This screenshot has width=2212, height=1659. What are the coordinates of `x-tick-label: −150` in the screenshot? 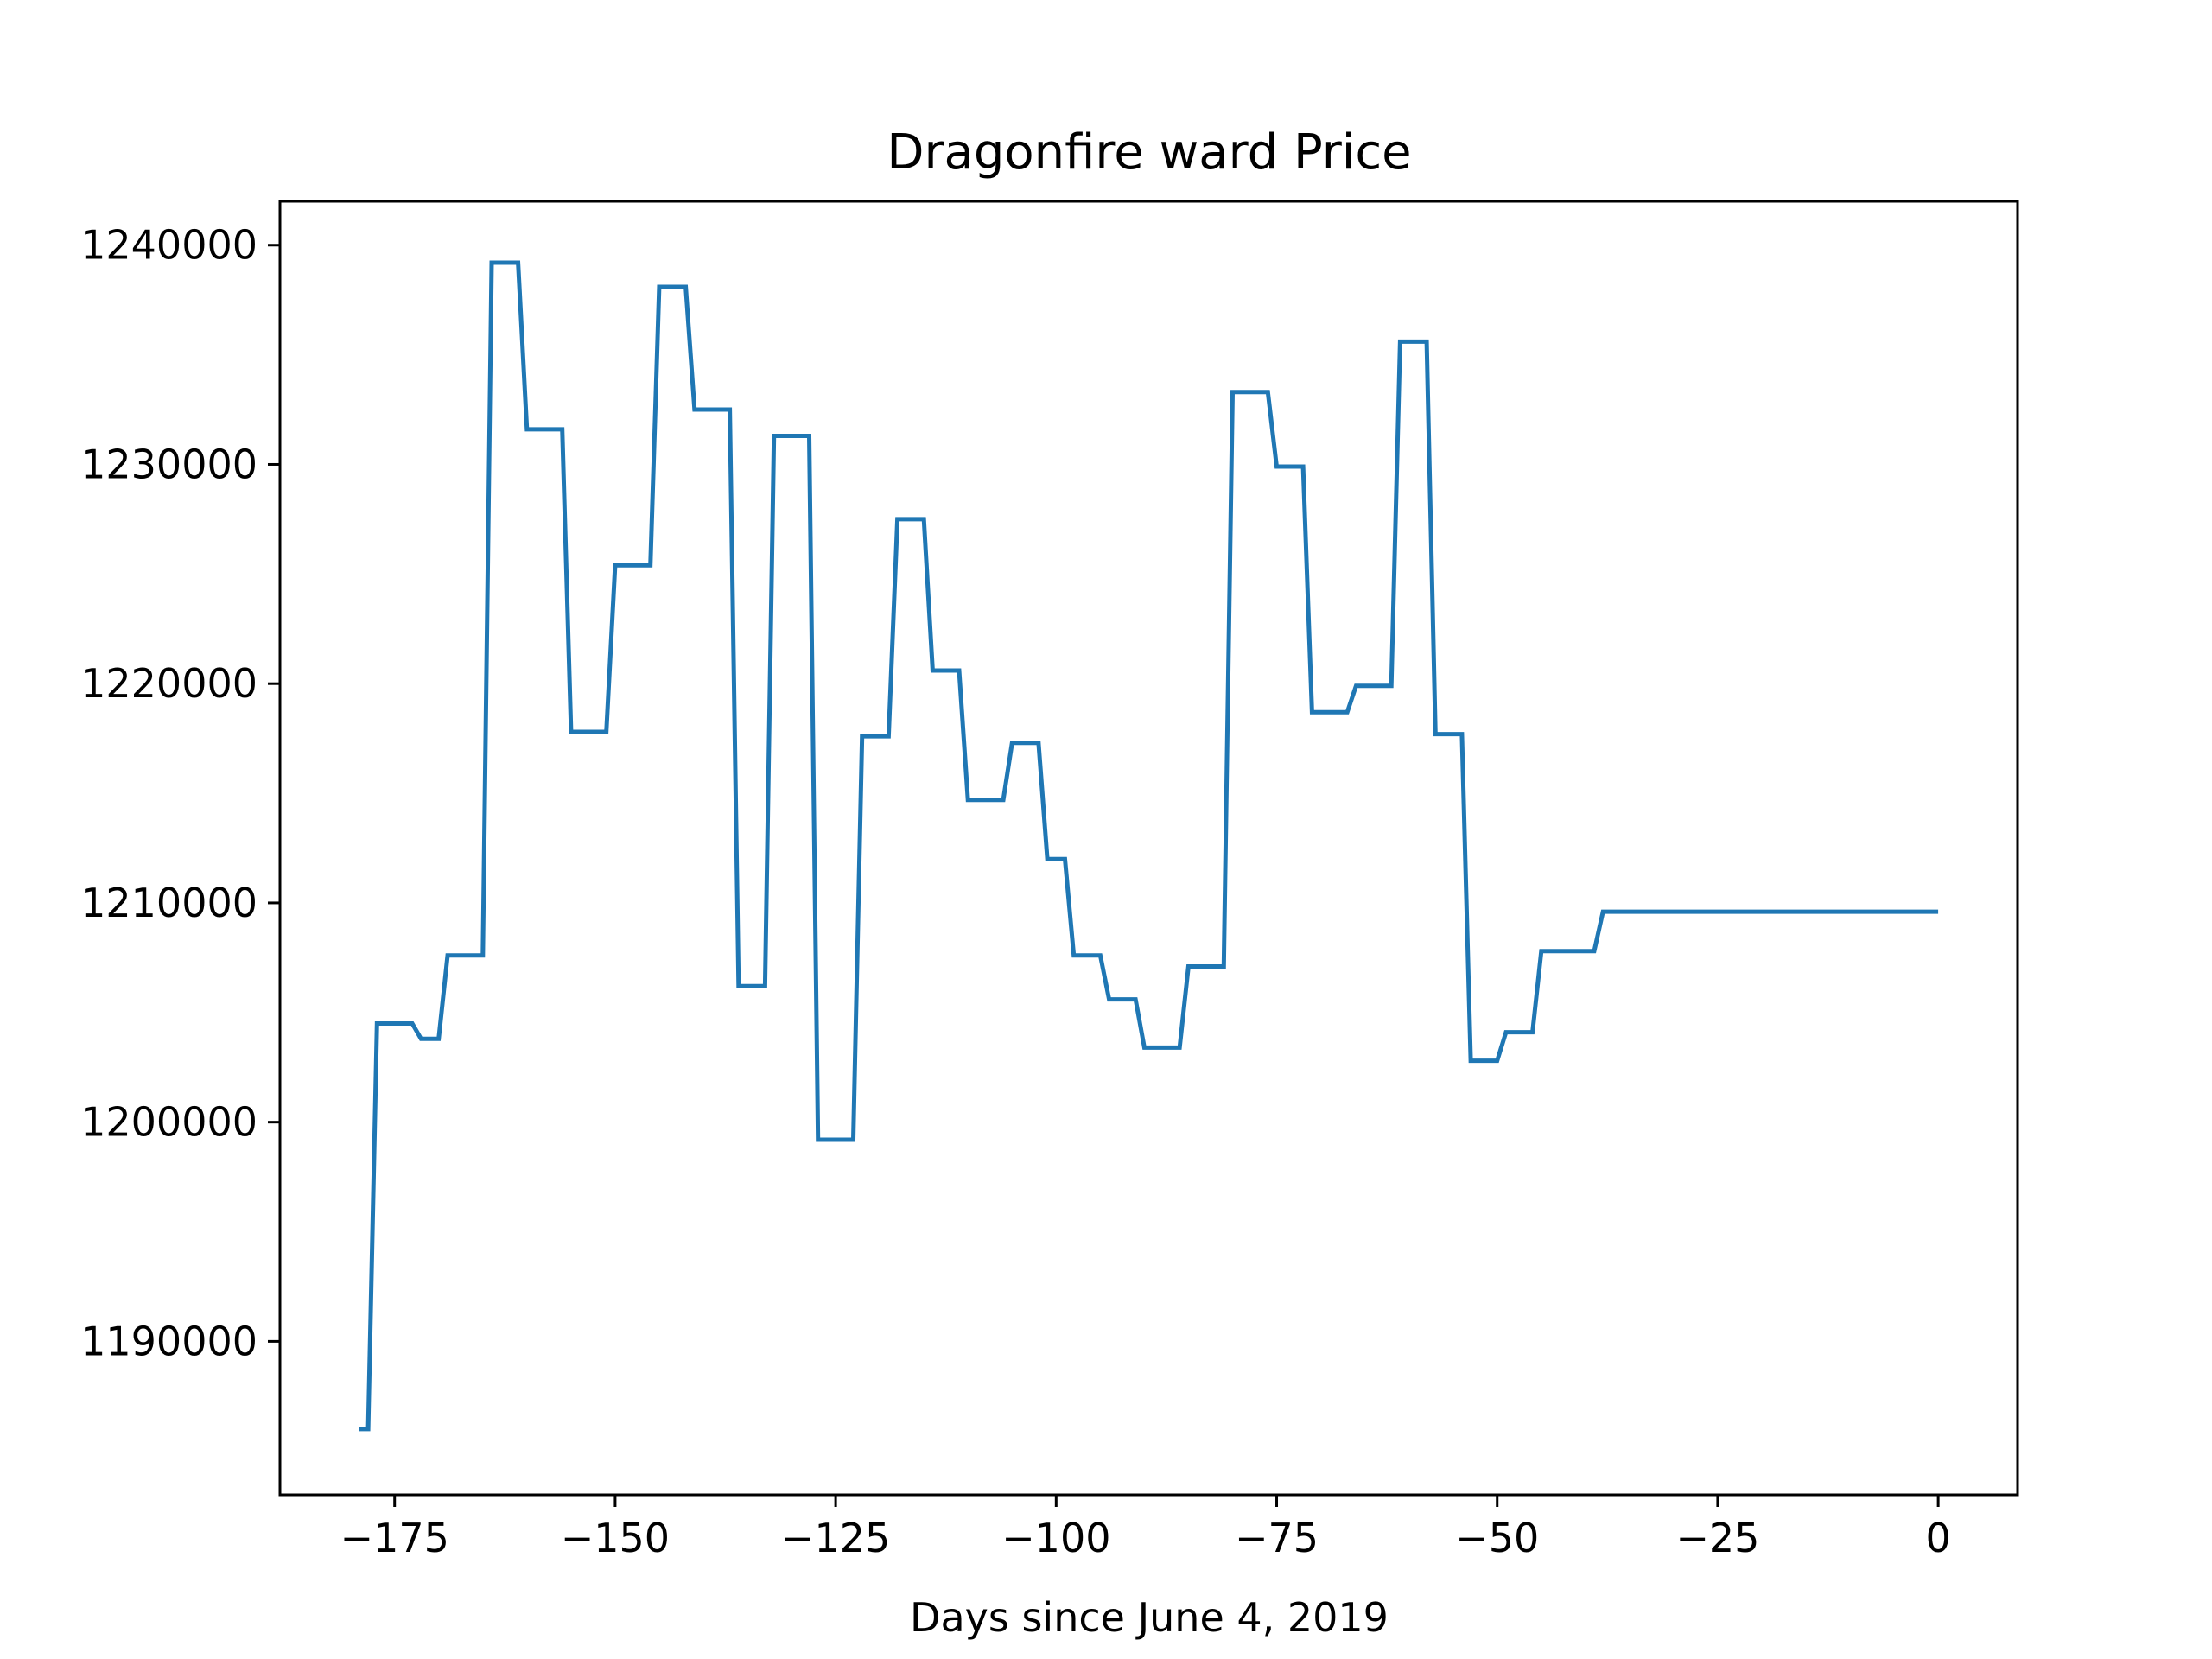 It's located at (615, 1538).